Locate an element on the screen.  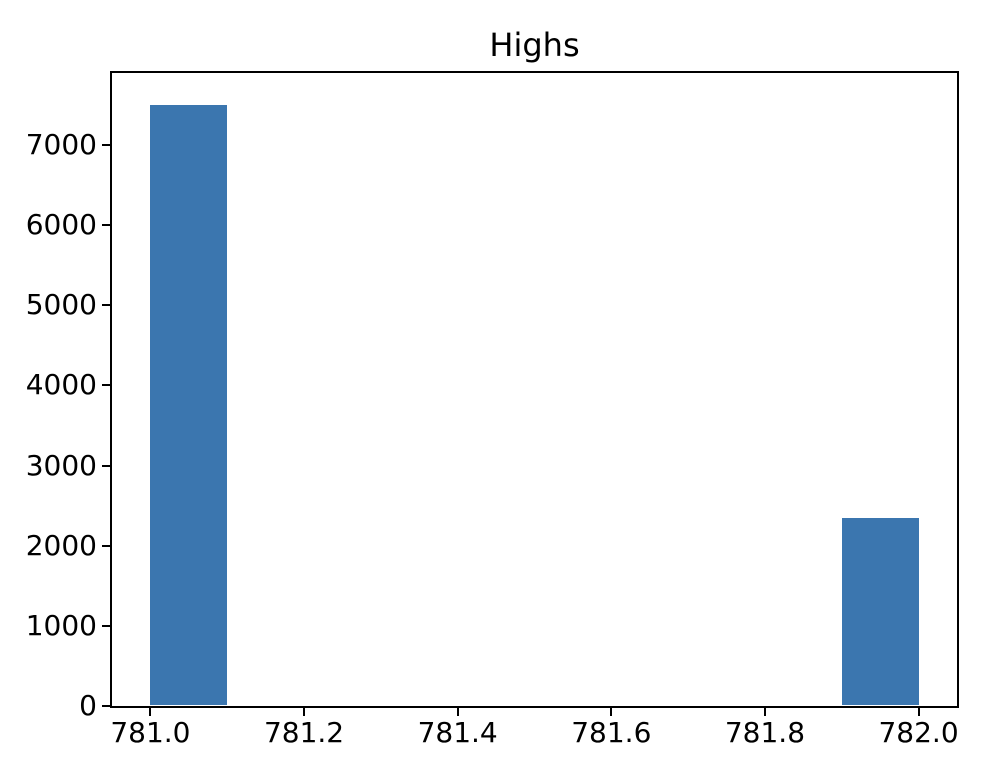
x-tick-label: 781.0 is located at coordinates (150, 732).